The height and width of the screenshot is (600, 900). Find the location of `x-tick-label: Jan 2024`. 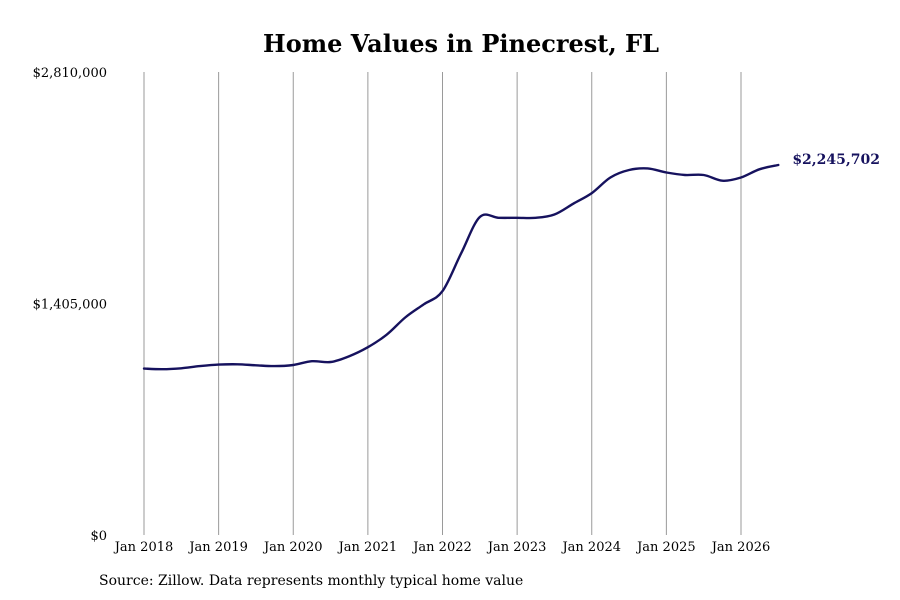

x-tick-label: Jan 2024 is located at coordinates (590, 547).